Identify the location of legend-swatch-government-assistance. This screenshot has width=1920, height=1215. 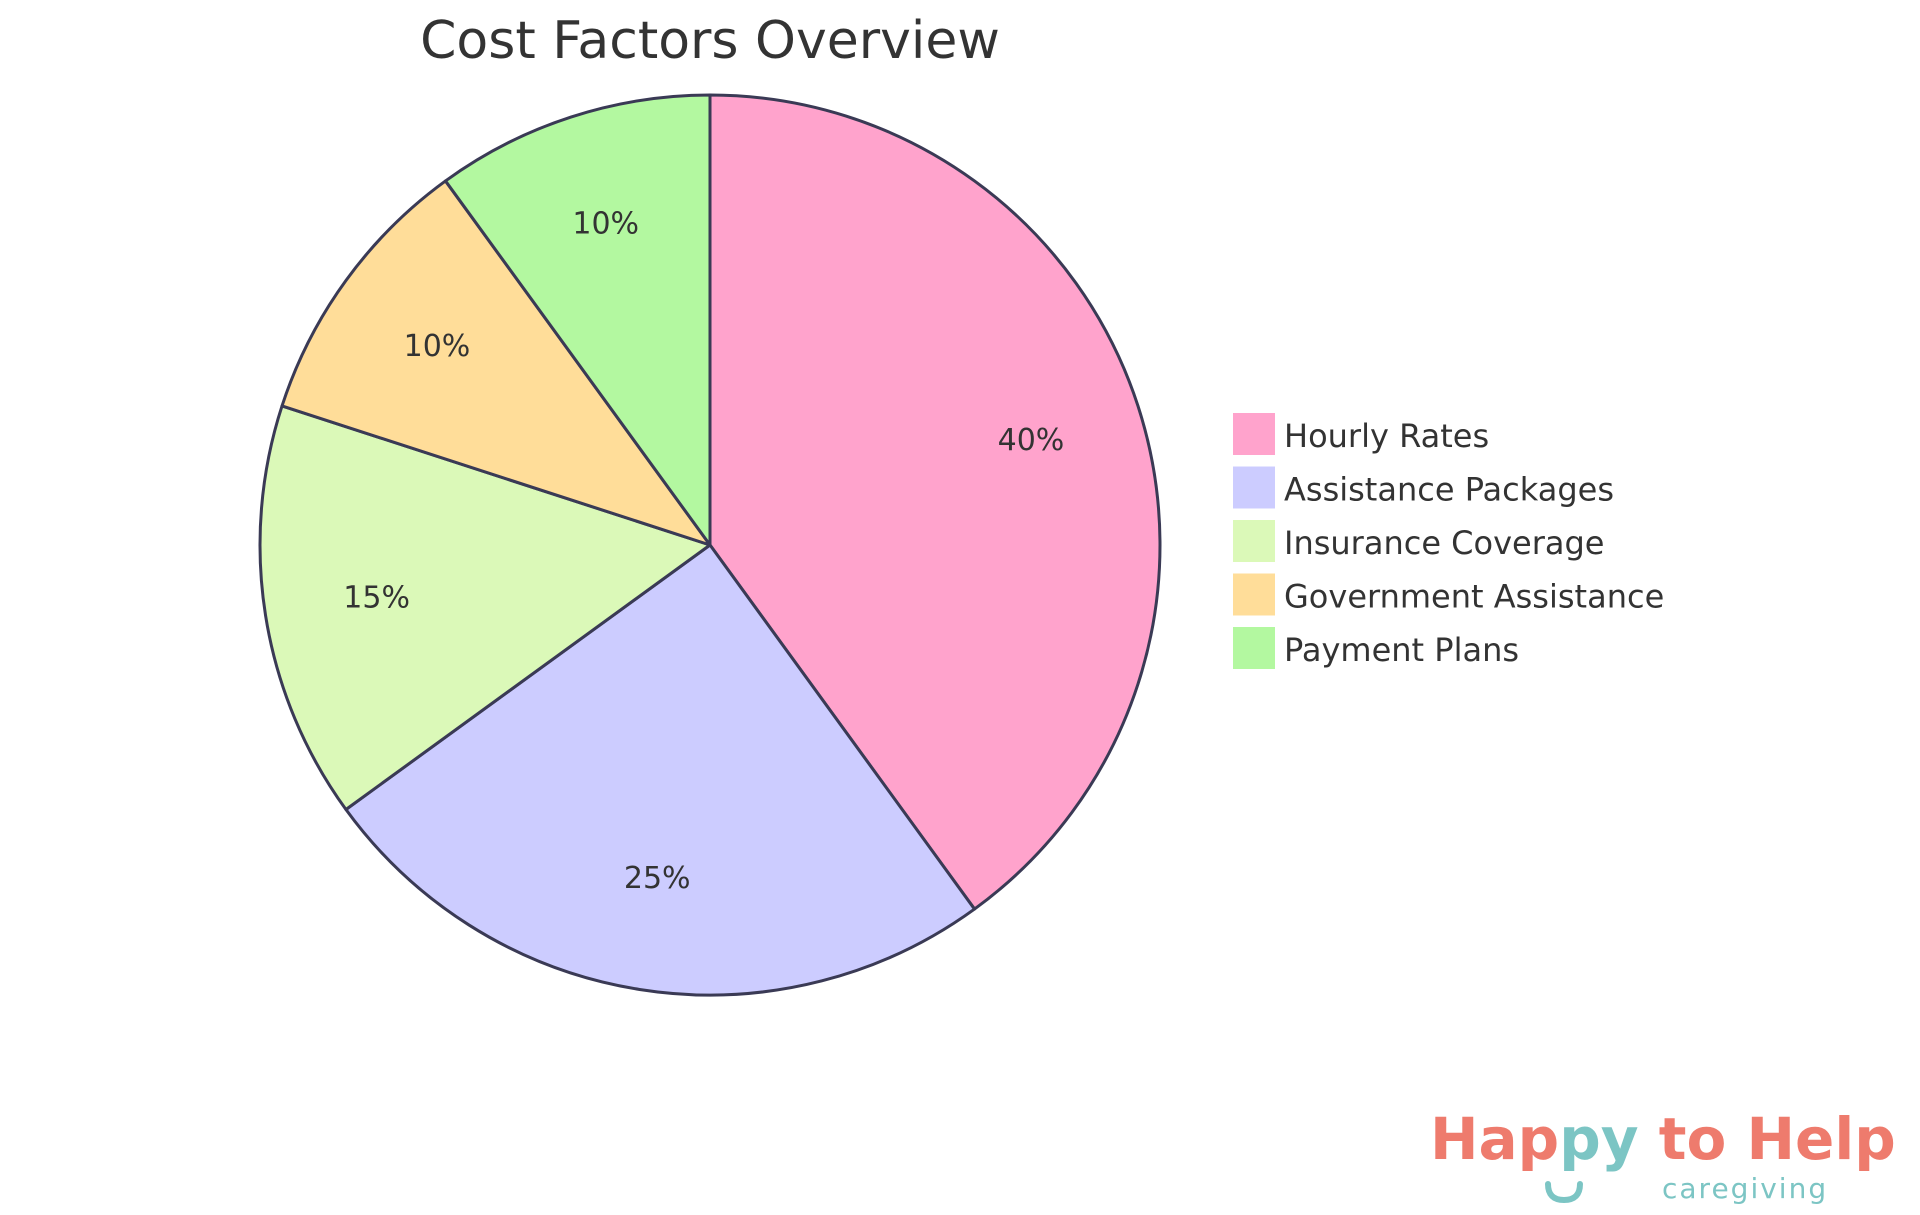
(1254, 594).